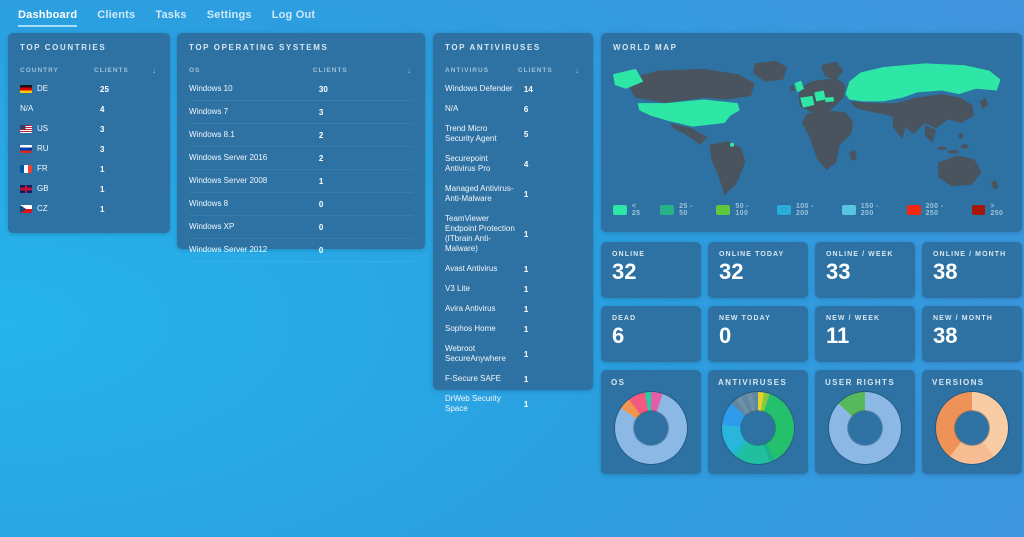  Describe the element at coordinates (301, 230) in the screenshot. I see `table-row: Windows XP 0` at that location.